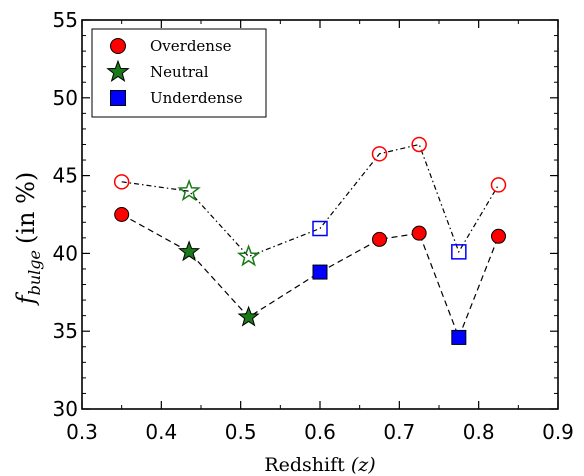 This screenshot has height=476, width=584. I want to click on legend-marker-neutral, so click(118, 70).